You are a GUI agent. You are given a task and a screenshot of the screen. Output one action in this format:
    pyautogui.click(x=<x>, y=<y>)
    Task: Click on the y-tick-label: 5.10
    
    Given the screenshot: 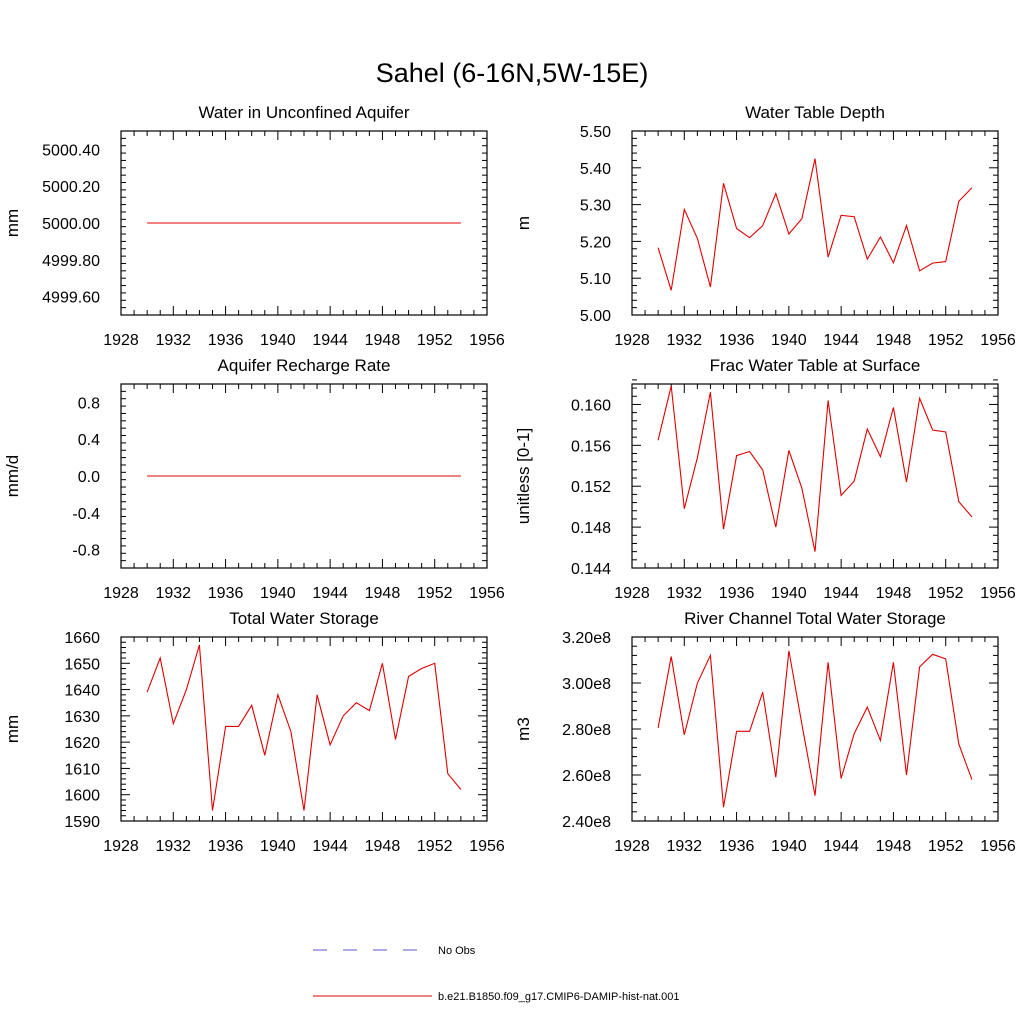 What is the action you would take?
    pyautogui.click(x=595, y=279)
    